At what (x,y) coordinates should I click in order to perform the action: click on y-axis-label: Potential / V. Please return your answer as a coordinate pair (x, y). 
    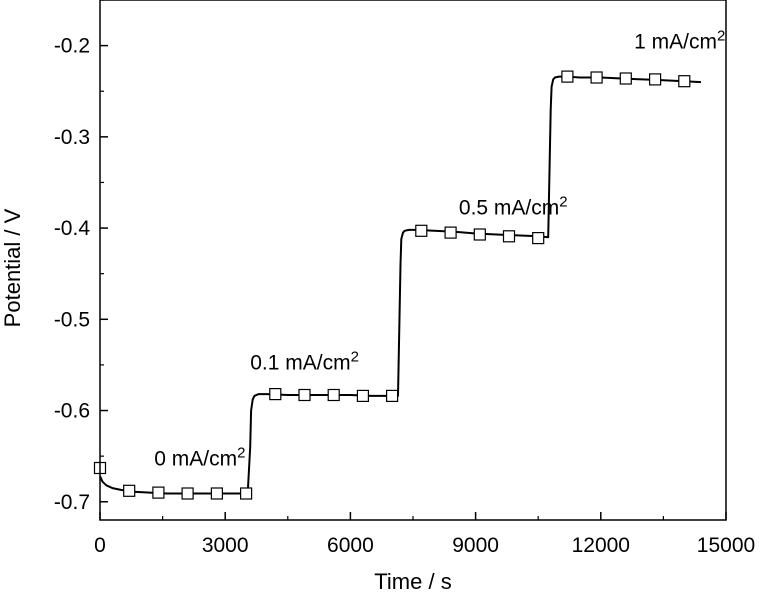
    Looking at the image, I should click on (12, 267).